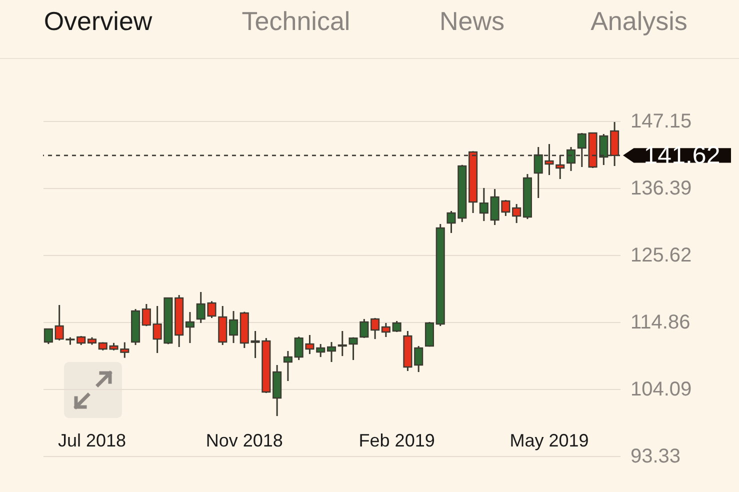 The width and height of the screenshot is (739, 492). Describe the element at coordinates (682, 155) in the screenshot. I see `ref-line-label: 141.62` at that location.